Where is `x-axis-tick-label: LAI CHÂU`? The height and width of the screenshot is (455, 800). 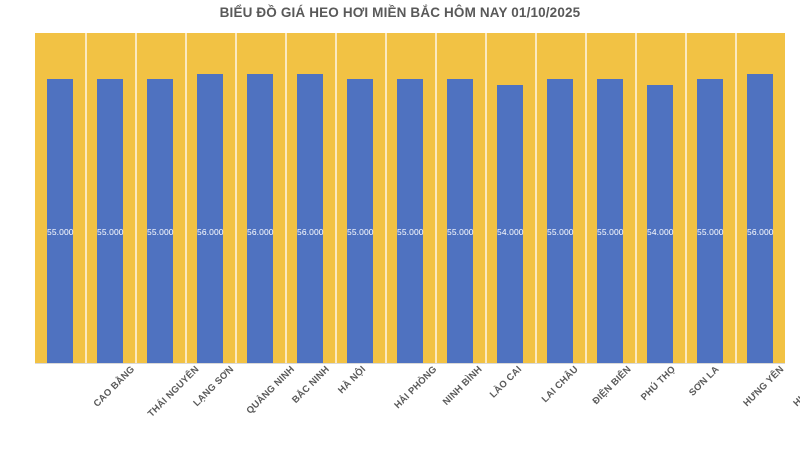
x-axis-tick-label: LAI CHÂU is located at coordinates (560, 385).